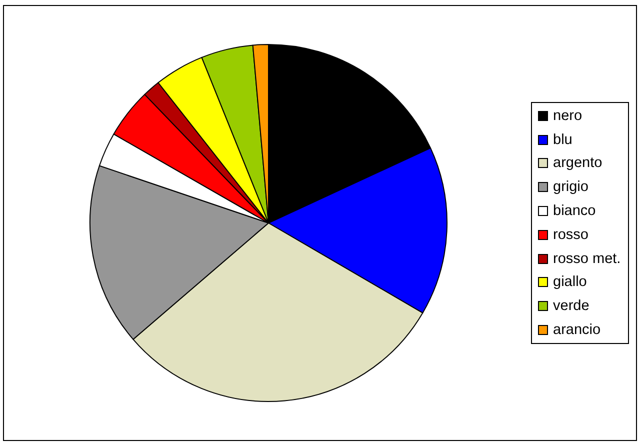 This screenshot has width=641, height=444. What do you see at coordinates (570, 234) in the screenshot?
I see `legend-label: rosso` at bounding box center [570, 234].